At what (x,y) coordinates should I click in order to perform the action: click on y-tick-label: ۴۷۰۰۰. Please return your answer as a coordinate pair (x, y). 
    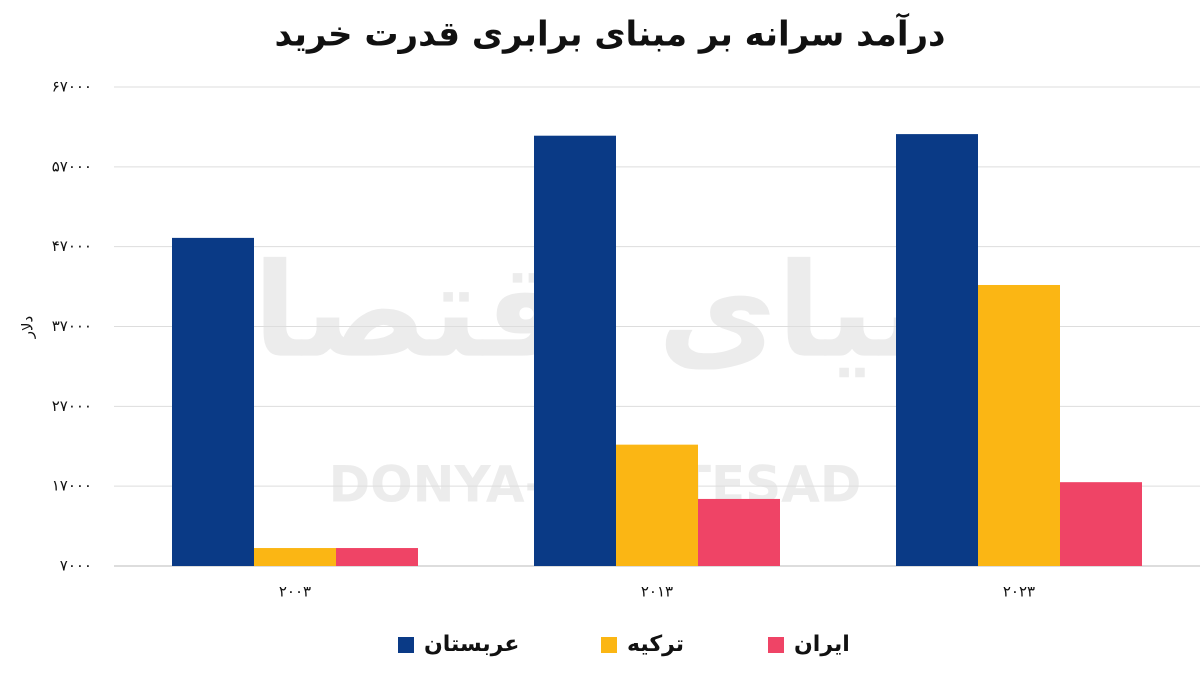
    Looking at the image, I should click on (72, 246).